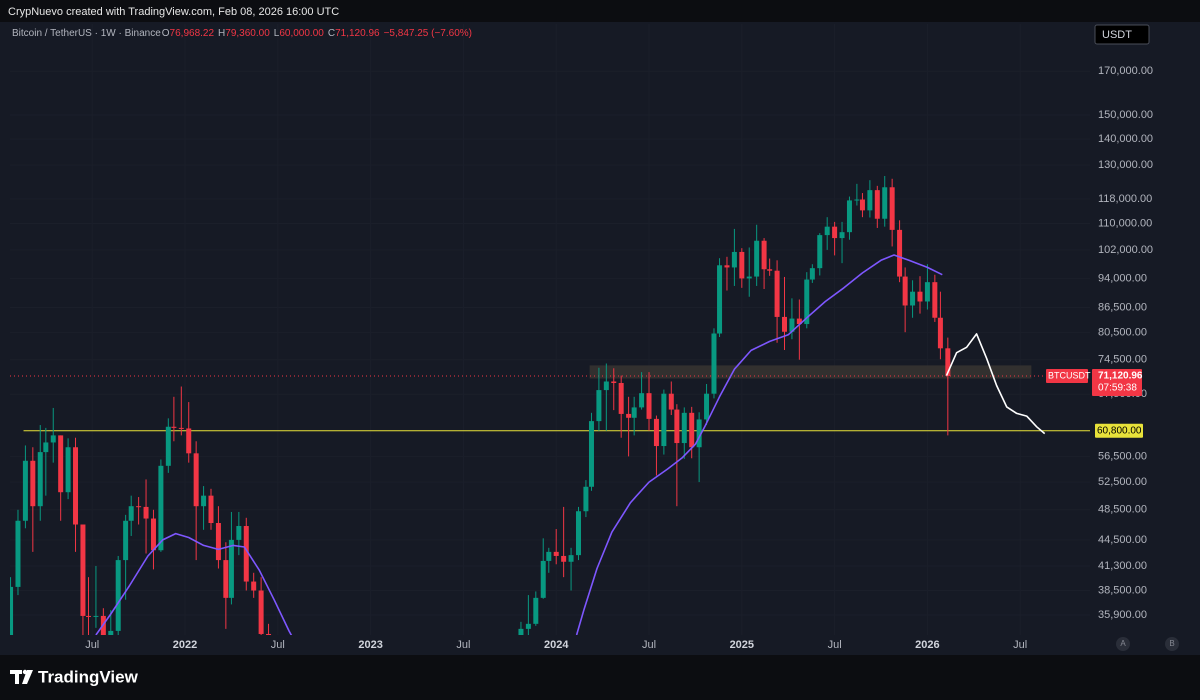  What do you see at coordinates (1122, 333) in the screenshot?
I see `y-tick-label: 80,500.00` at bounding box center [1122, 333].